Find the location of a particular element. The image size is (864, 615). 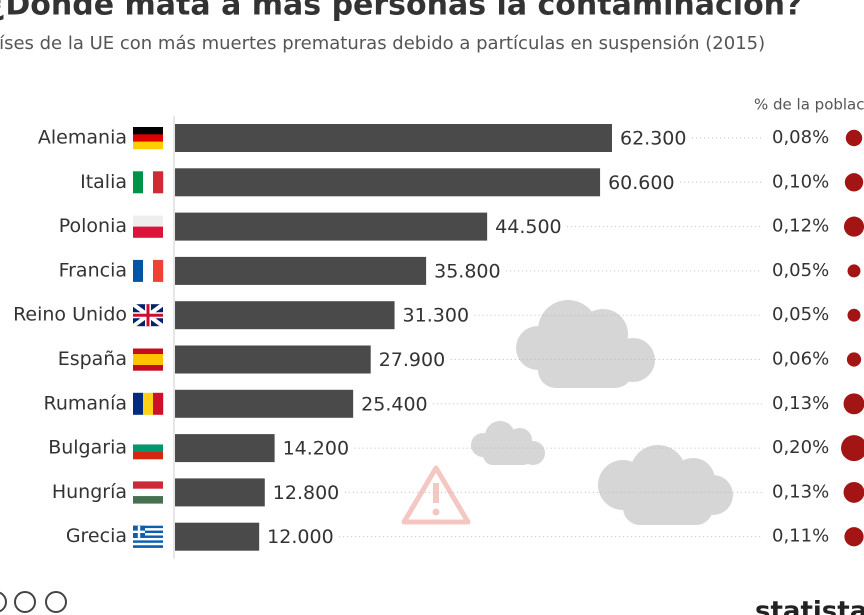

value-label: 27.900 is located at coordinates (412, 360).